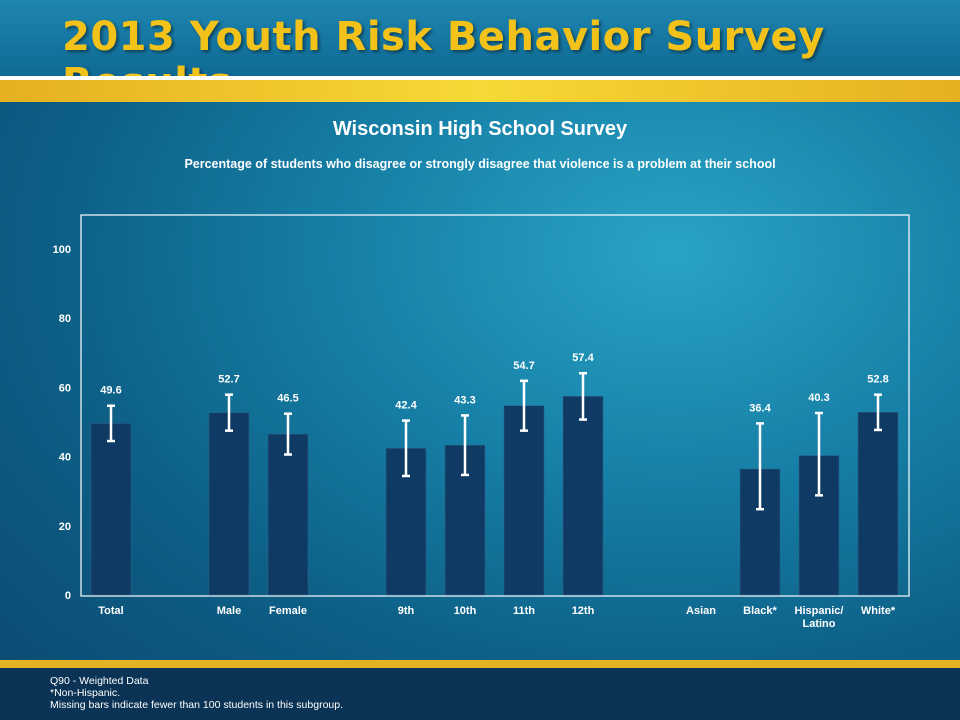  I want to click on y-tick-label: 0, so click(68, 596).